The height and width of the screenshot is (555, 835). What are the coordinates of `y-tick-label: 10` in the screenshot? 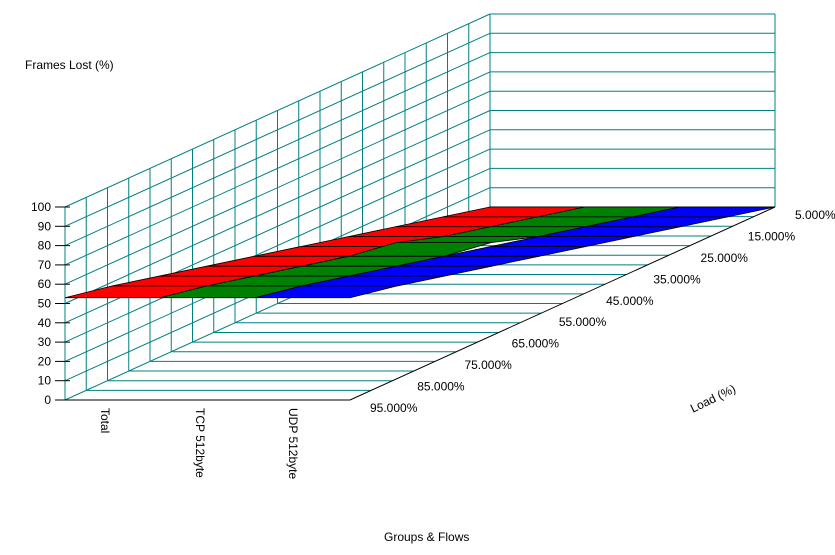 It's located at (45, 381).